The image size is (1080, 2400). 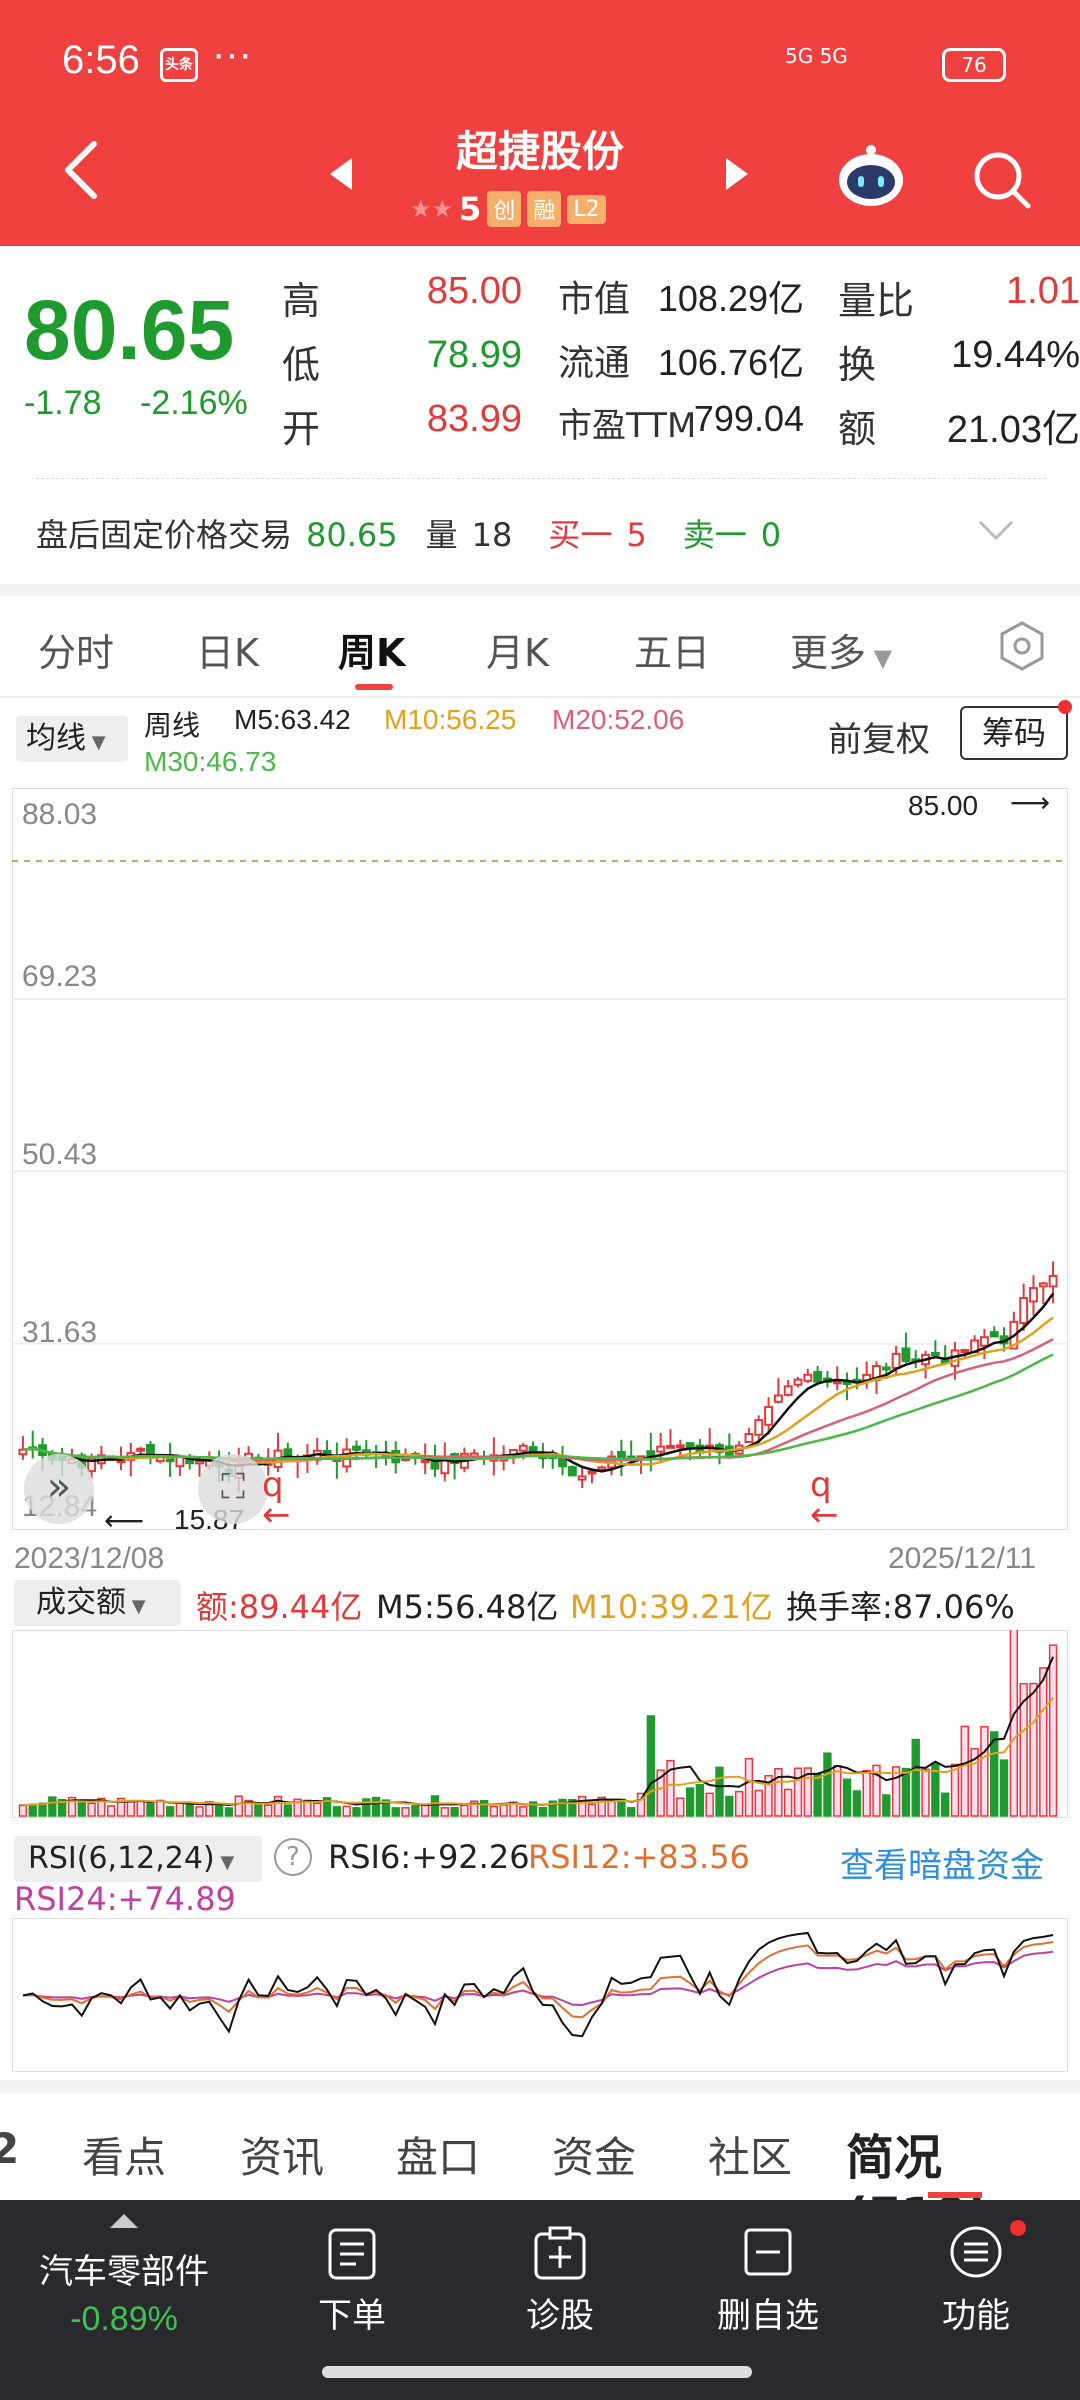 What do you see at coordinates (301, 301) in the screenshot?
I see `high-label: 高` at bounding box center [301, 301].